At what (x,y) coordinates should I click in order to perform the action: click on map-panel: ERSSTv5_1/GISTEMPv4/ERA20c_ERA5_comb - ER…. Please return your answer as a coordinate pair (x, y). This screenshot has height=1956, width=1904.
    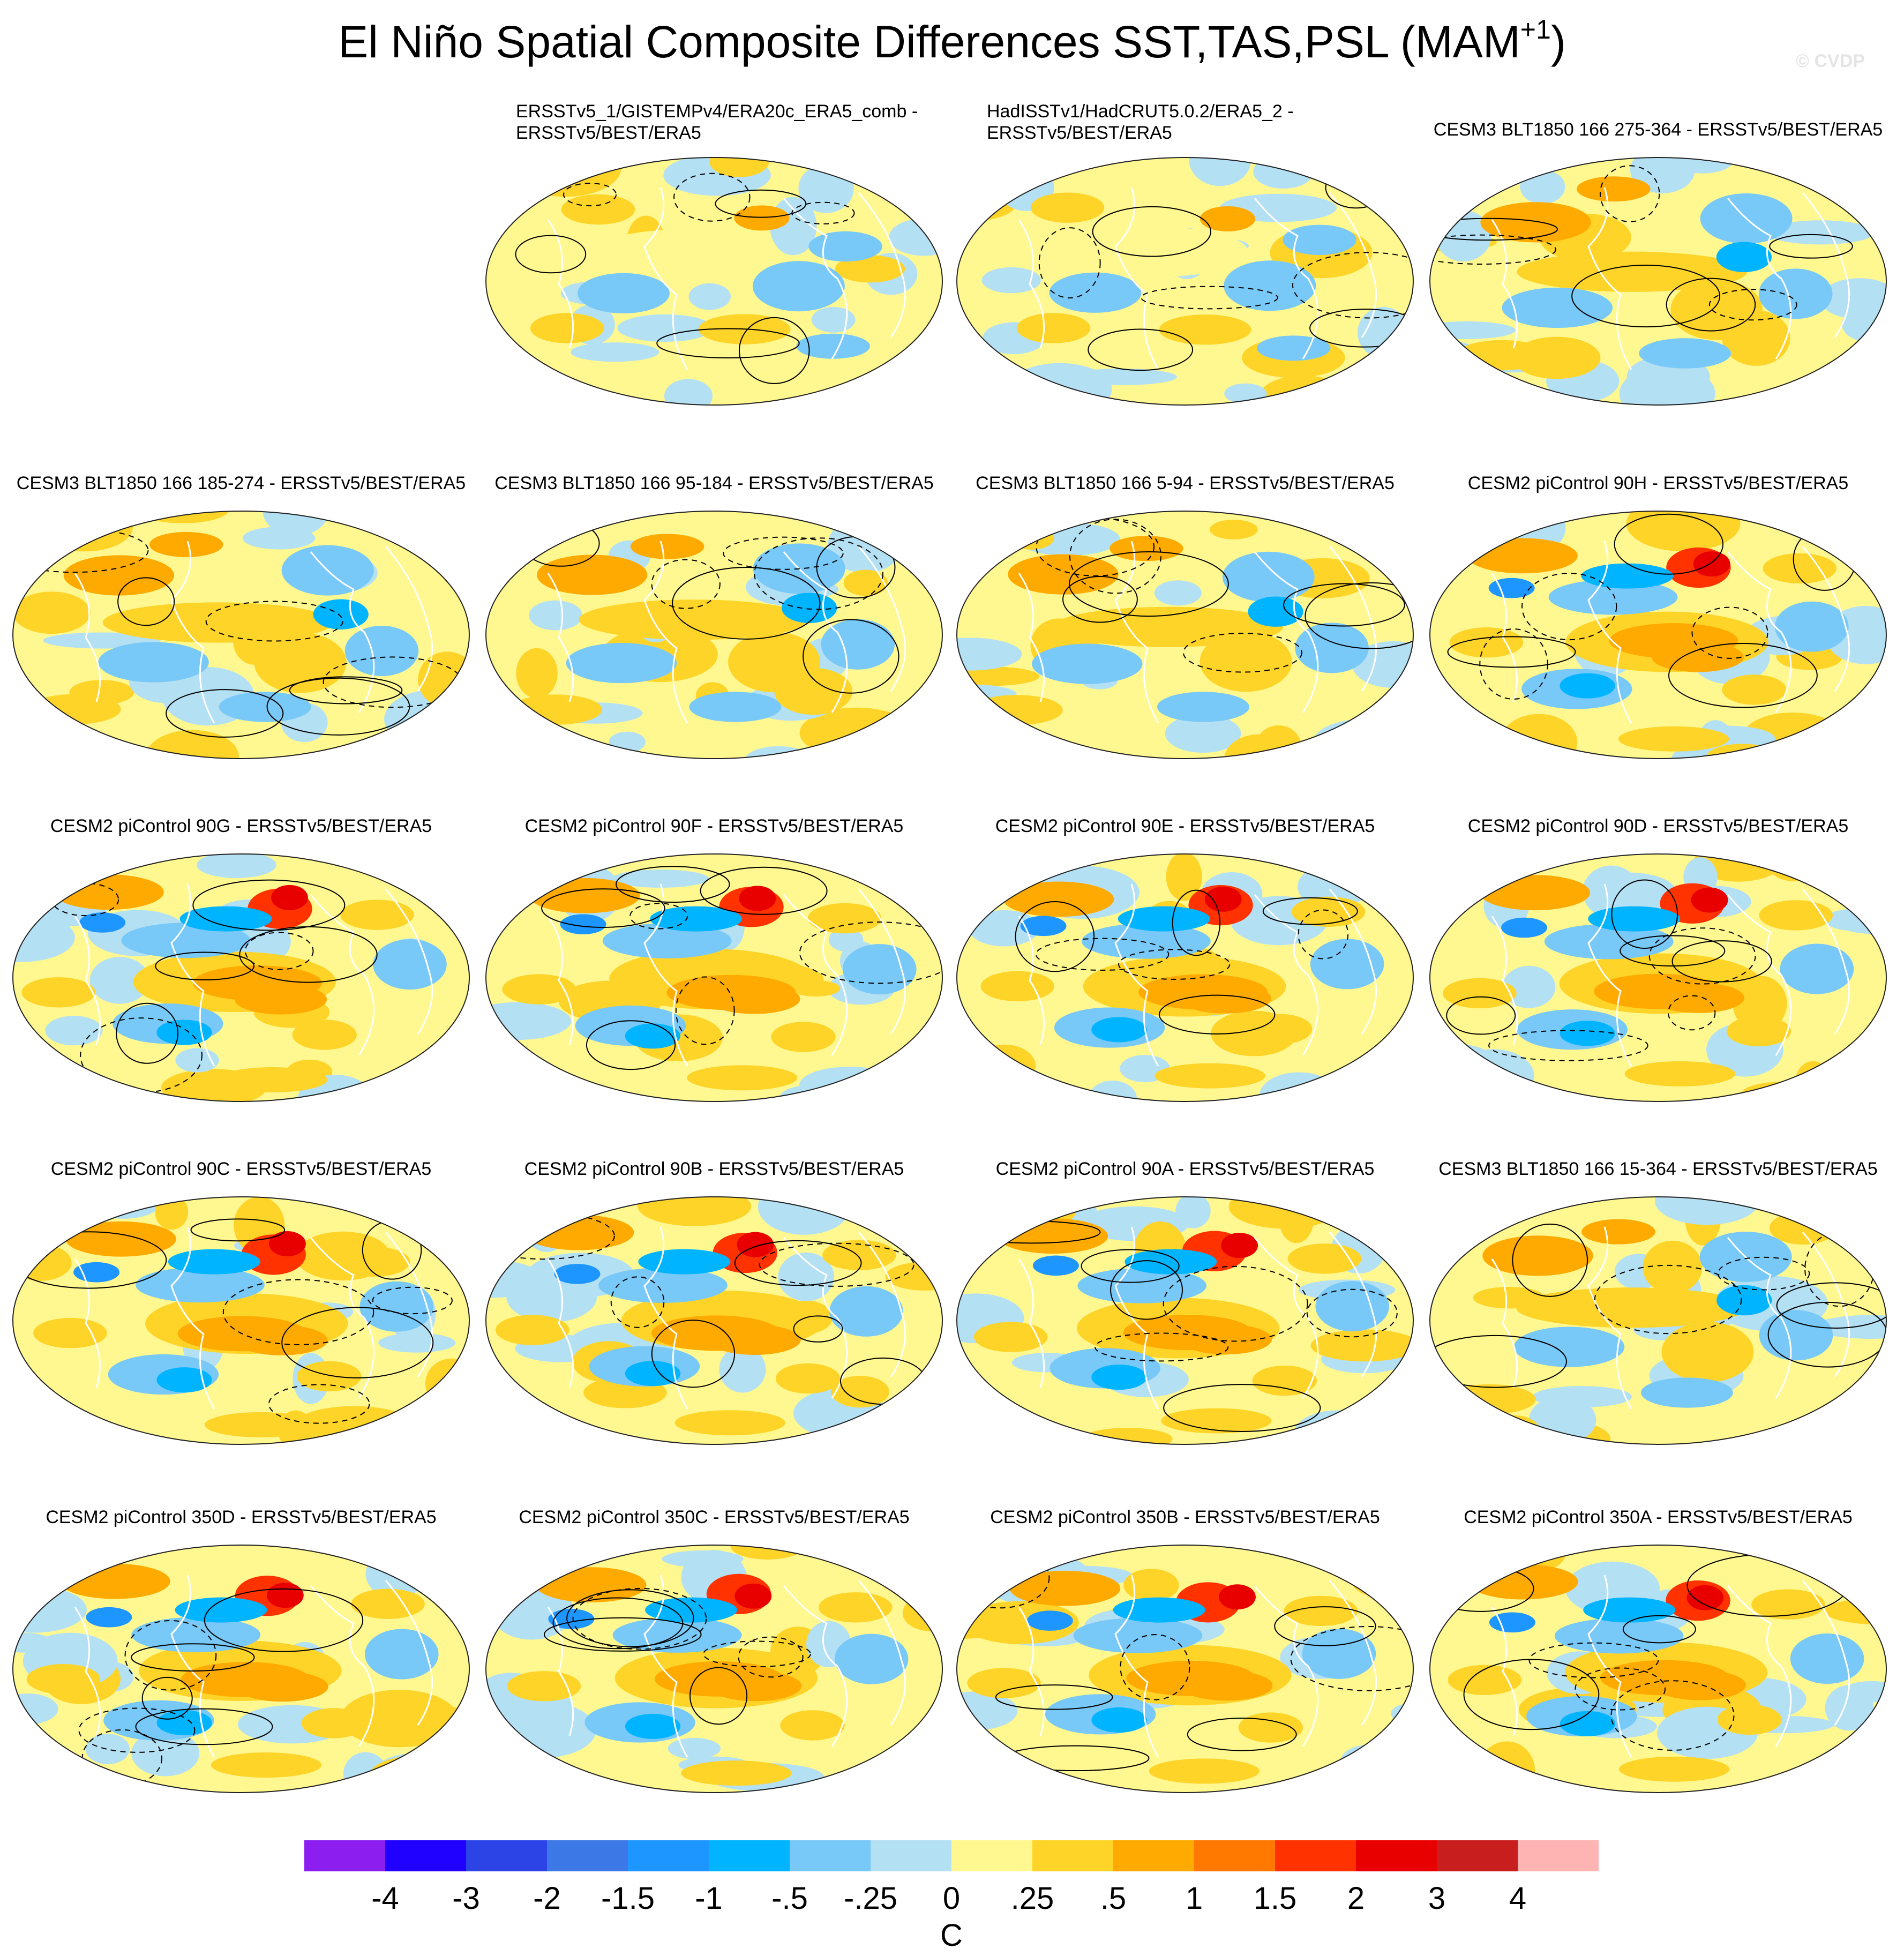
    Looking at the image, I should click on (714, 261).